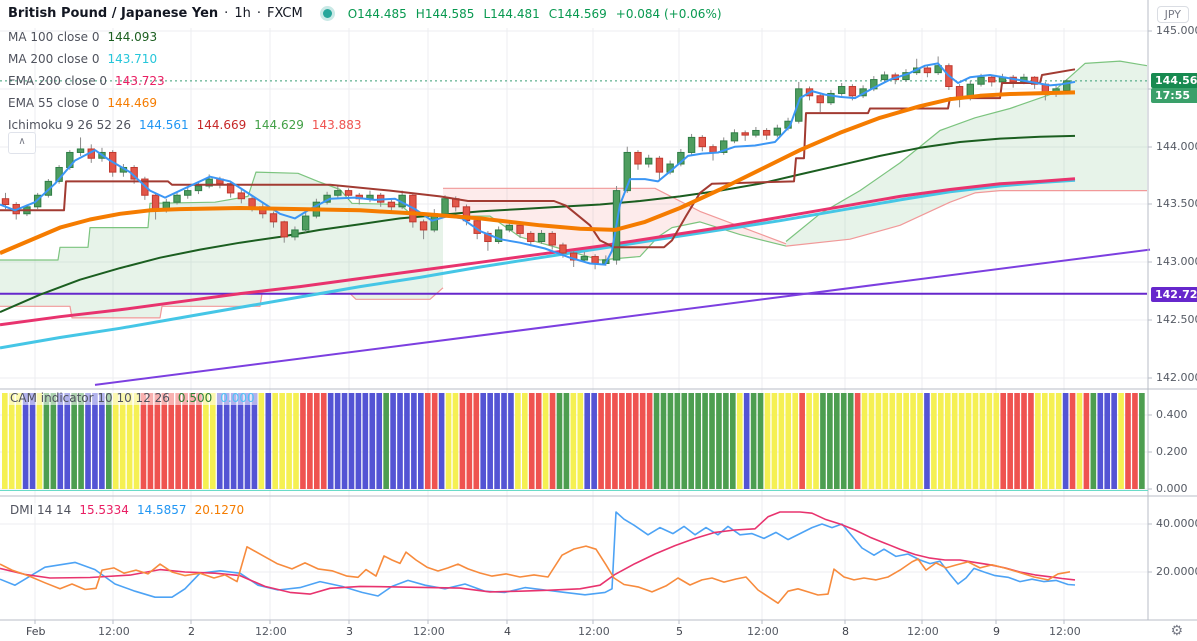 Image resolution: width=1197 pixels, height=641 pixels. Describe the element at coordinates (1176, 377) in the screenshot. I see `price-axis-label: 142.000` at that location.